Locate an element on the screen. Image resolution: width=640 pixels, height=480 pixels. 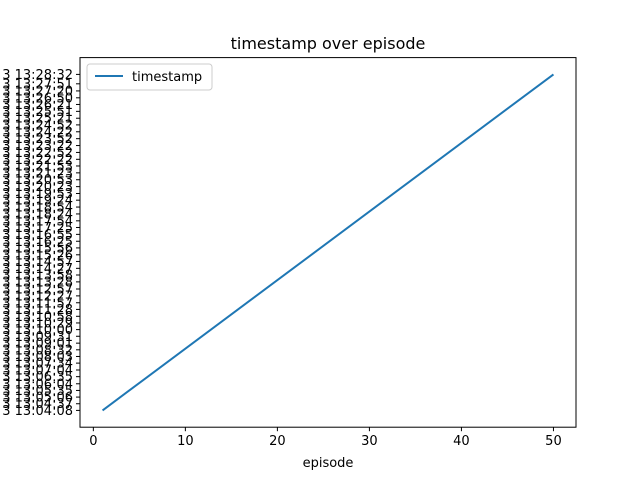
x-tick-label: 30 is located at coordinates (369, 441).